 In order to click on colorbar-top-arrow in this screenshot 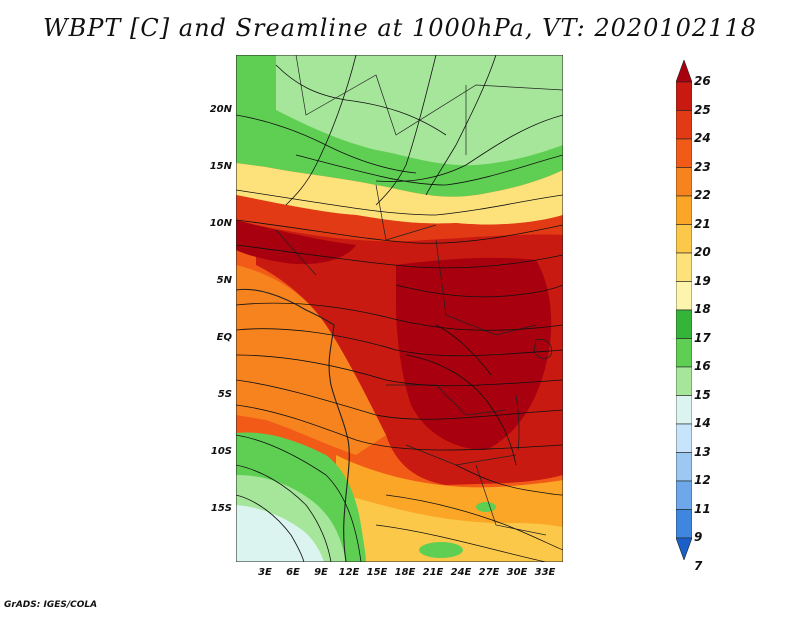, I will do `click(684, 71)`.